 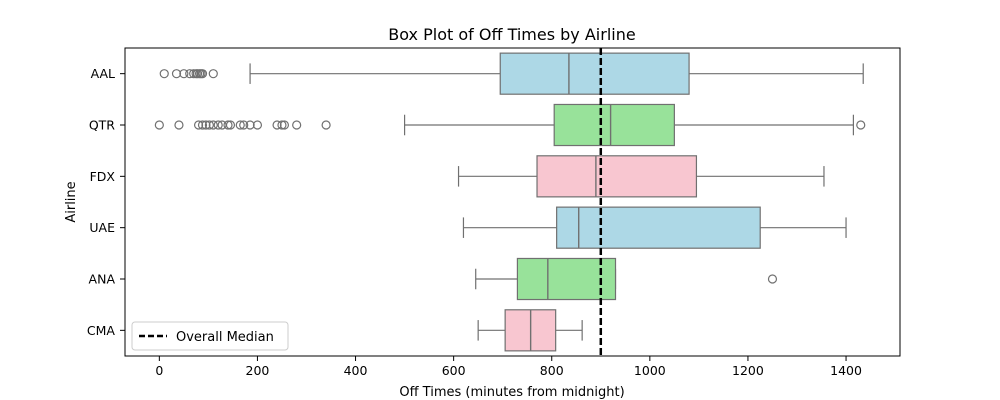 What do you see at coordinates (101, 330) in the screenshot?
I see `y-tick-label: CMA` at bounding box center [101, 330].